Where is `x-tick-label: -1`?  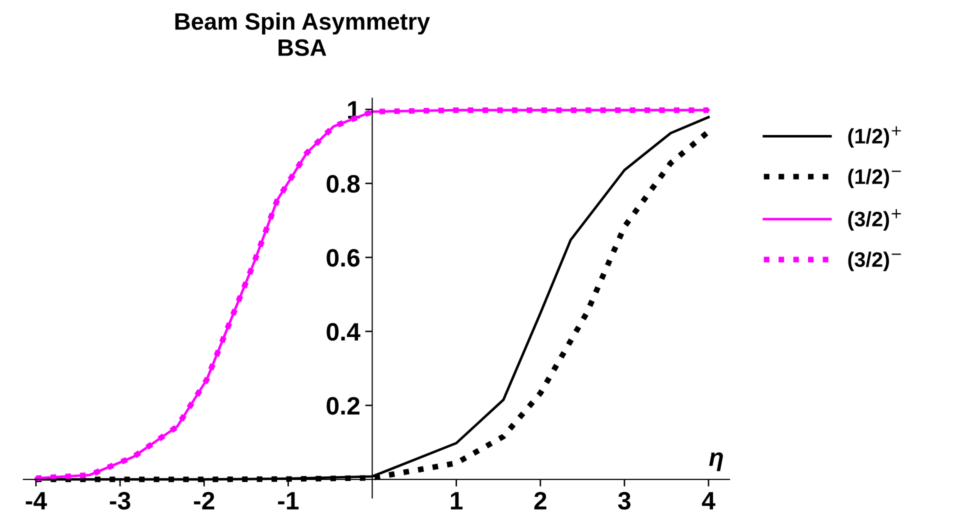 x-tick-label: -1 is located at coordinates (288, 501).